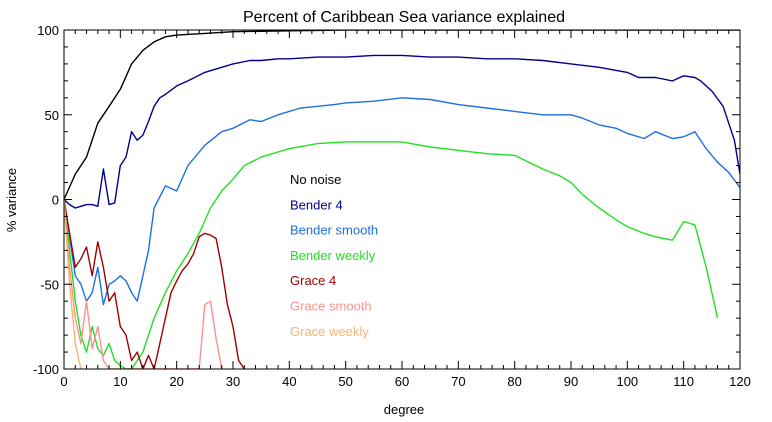 This screenshot has width=772, height=422. Describe the element at coordinates (316, 204) in the screenshot. I see `legend-entry-bender-4: Bender 4` at that location.